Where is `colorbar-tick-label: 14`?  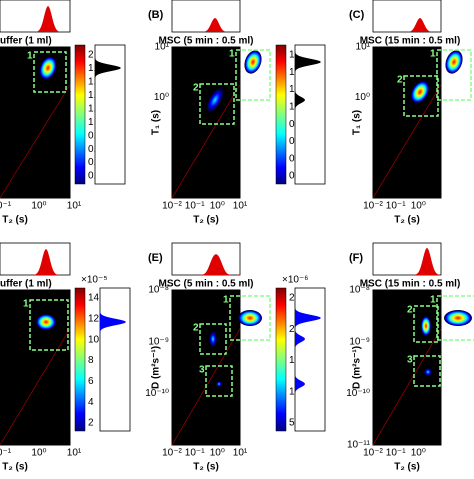 colorbar-tick-label: 14 is located at coordinates (94, 298).